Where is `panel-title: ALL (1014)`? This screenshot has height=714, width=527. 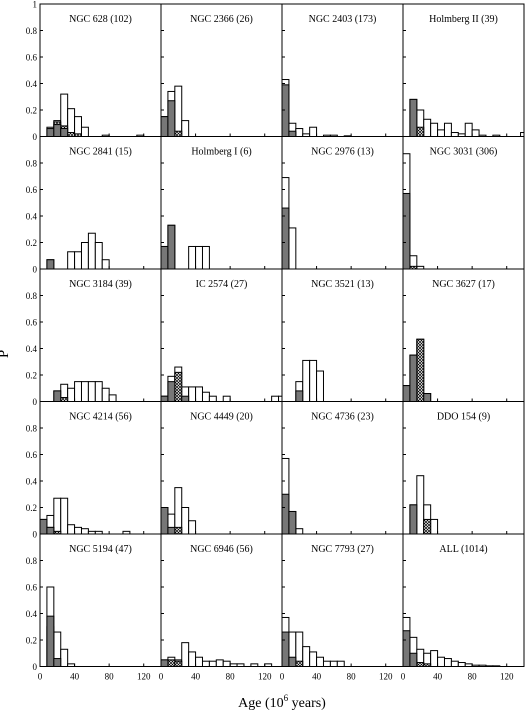 panel-title: ALL (1014) is located at coordinates (463, 549).